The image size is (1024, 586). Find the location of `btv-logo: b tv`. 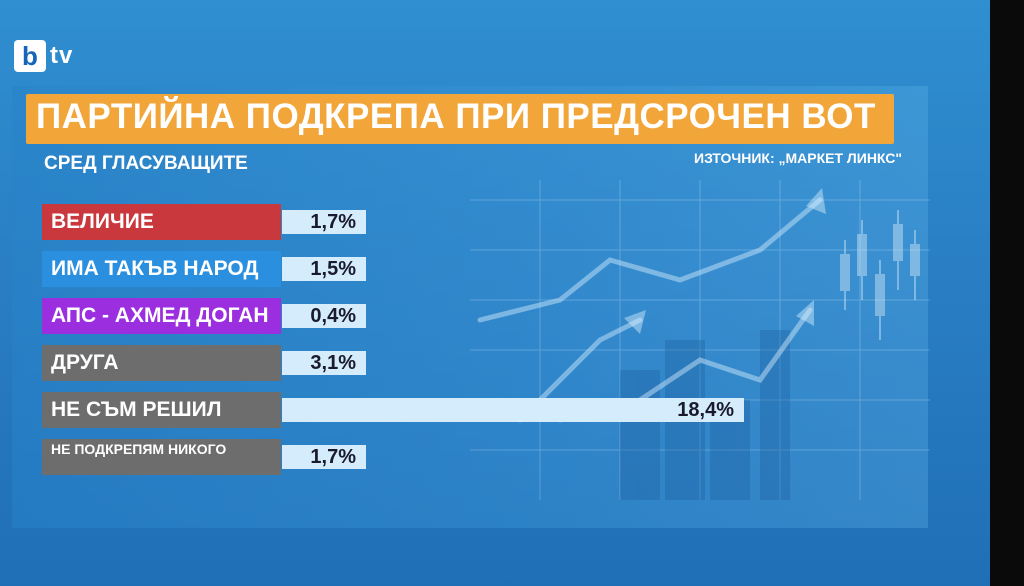

btv-logo: b tv is located at coordinates (43, 56).